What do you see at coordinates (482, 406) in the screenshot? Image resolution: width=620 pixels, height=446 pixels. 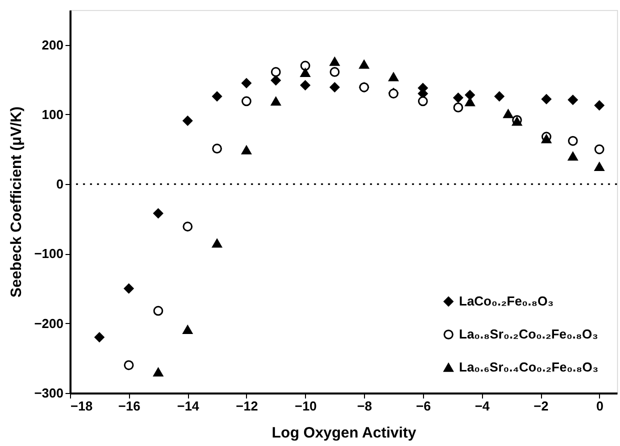 I see `x-tick-label: −4` at bounding box center [482, 406].